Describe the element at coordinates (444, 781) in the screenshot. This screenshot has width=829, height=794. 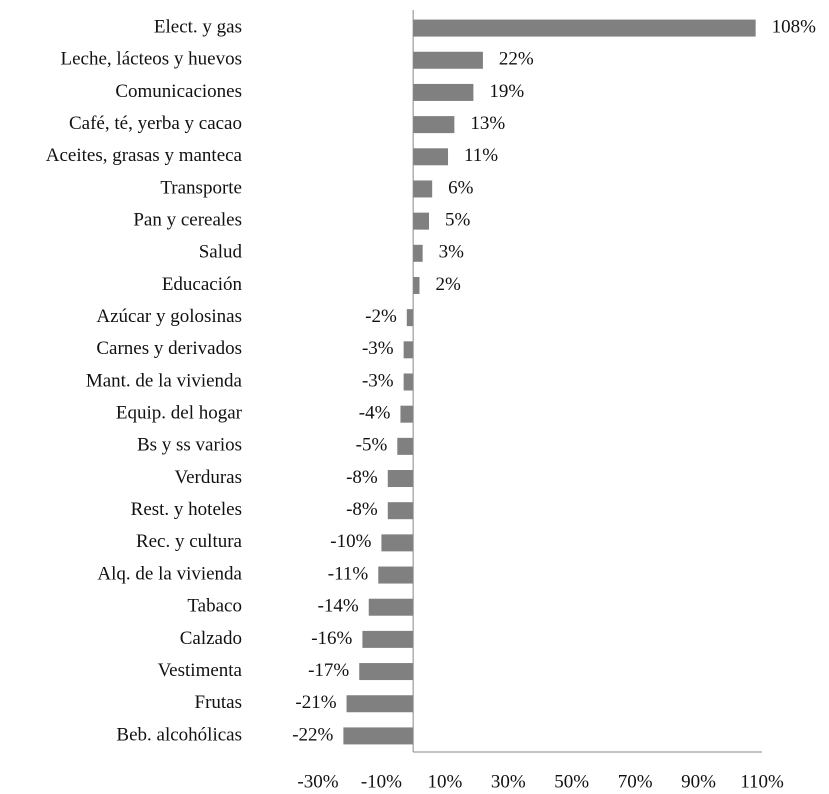
I see `x-tick-label: 10%` at that location.